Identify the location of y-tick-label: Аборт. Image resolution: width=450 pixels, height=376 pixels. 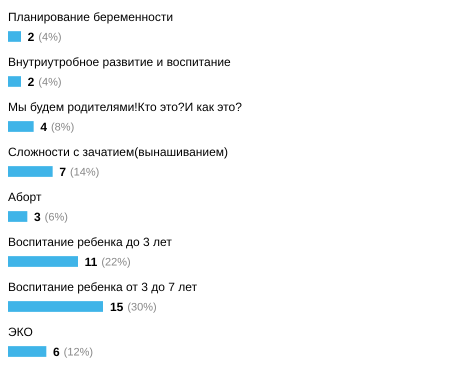
(25, 197).